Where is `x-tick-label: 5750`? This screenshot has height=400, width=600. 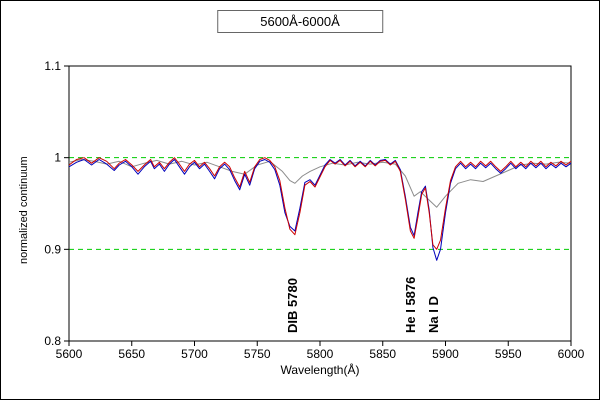 x-tick-label: 5750 is located at coordinates (257, 354).